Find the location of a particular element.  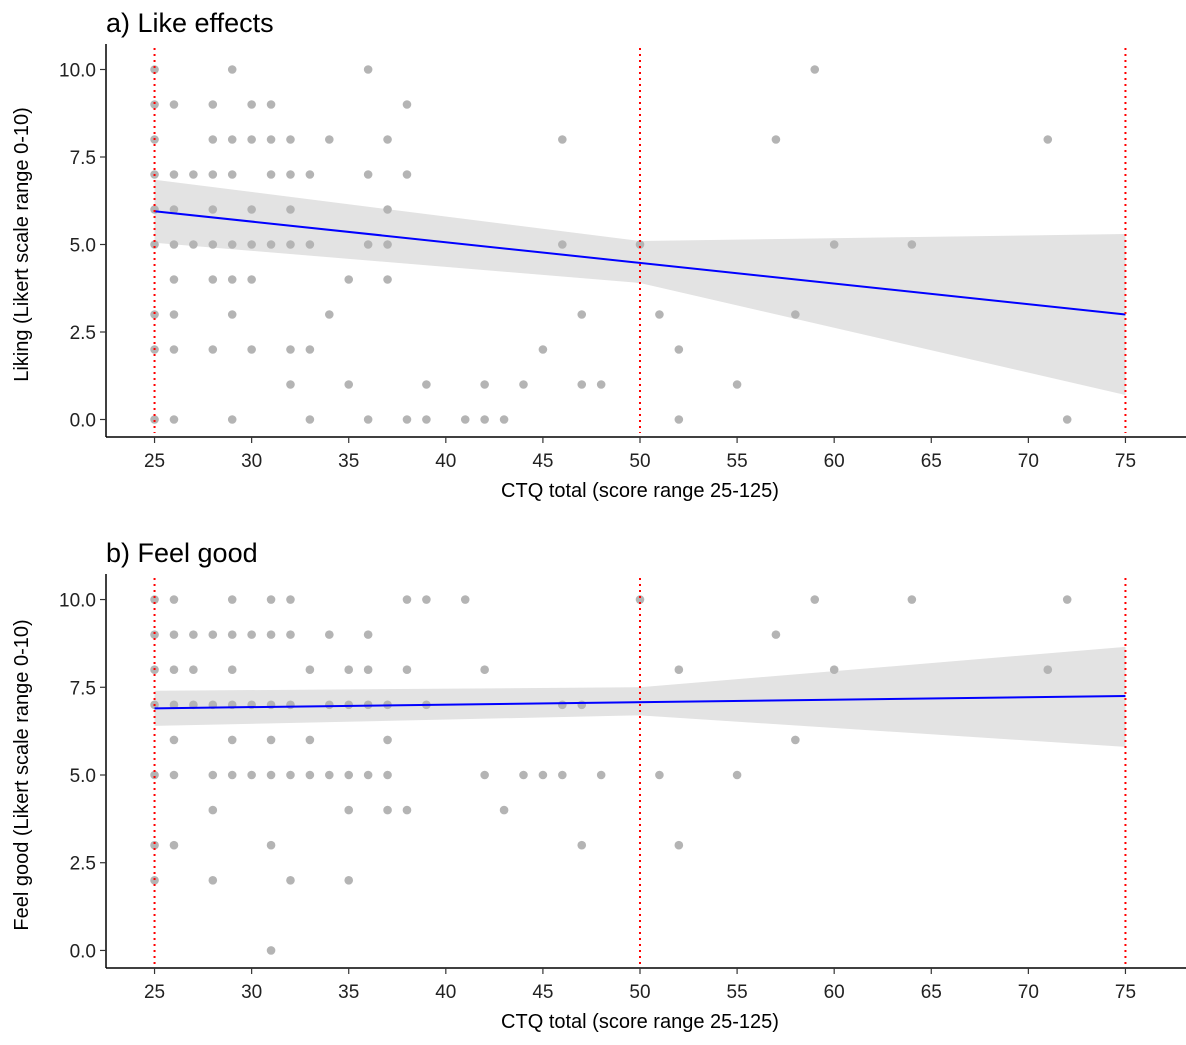

y-axis-title: Liking (Likert scale range 0-10) is located at coordinates (22, 244).